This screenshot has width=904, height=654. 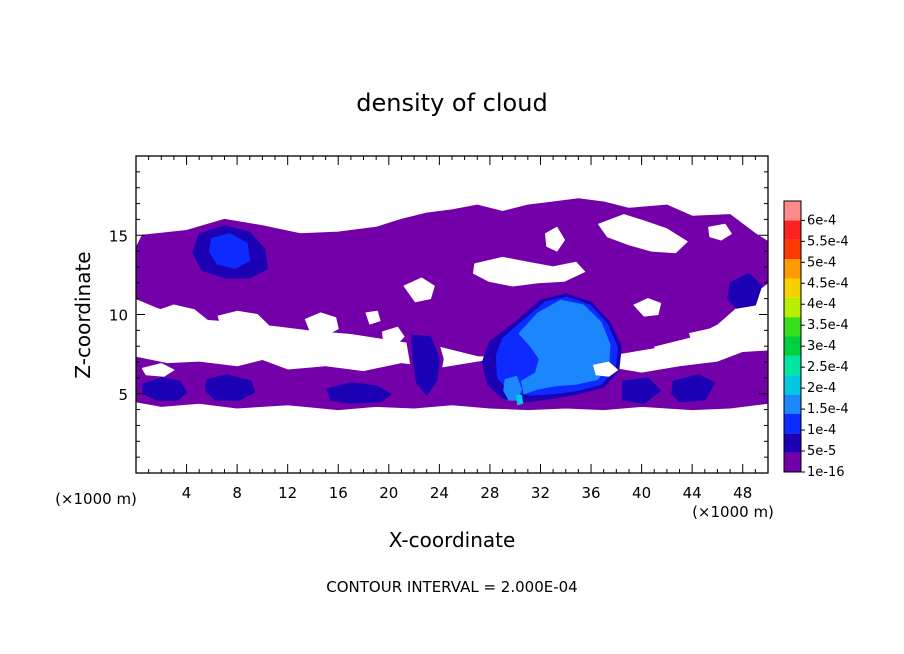 I want to click on colorbar-level-label: 3e-4, so click(x=821, y=346).